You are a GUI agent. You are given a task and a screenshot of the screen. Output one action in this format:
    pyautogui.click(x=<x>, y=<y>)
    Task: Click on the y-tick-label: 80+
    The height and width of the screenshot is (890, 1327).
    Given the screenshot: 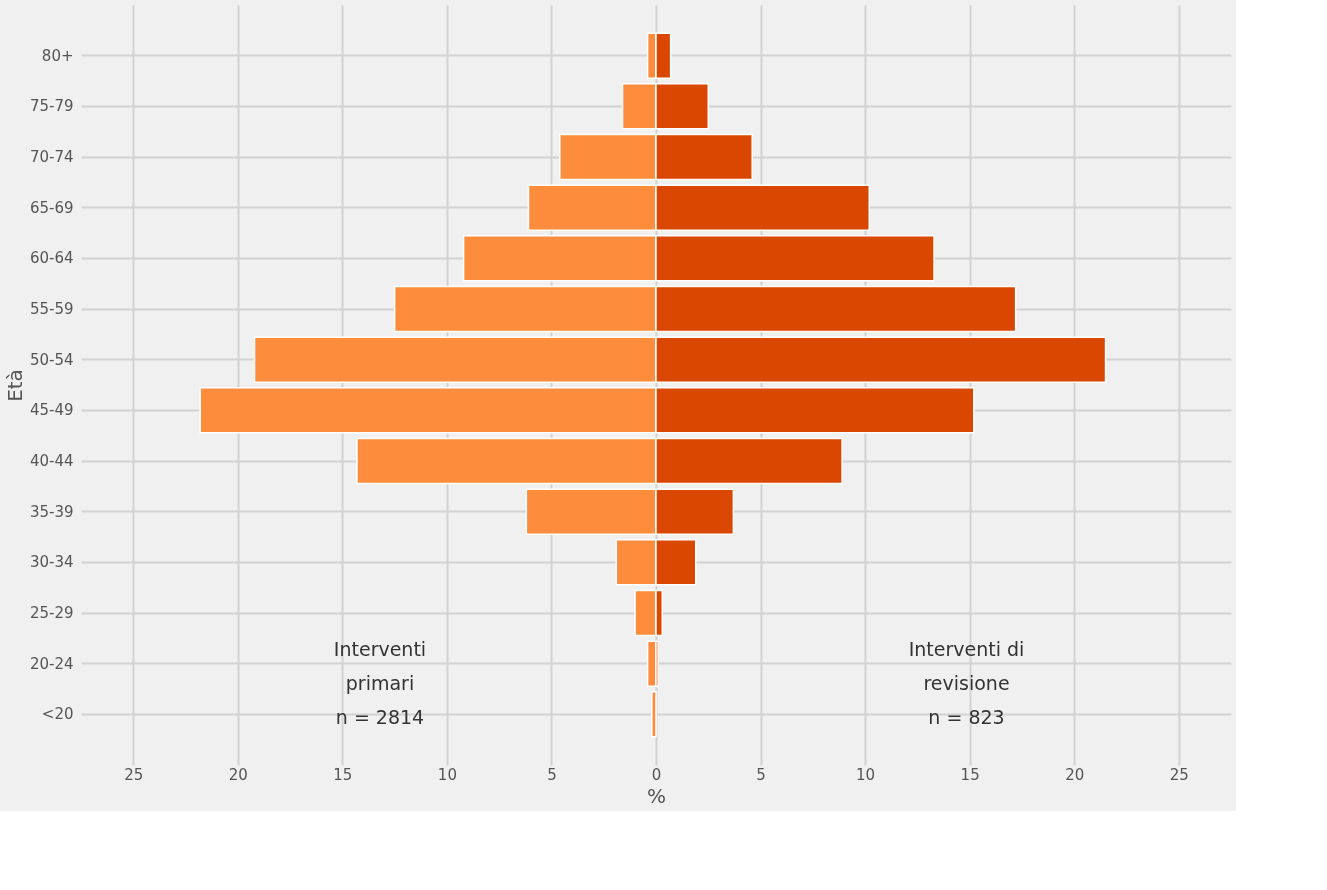 What is the action you would take?
    pyautogui.click(x=57, y=55)
    